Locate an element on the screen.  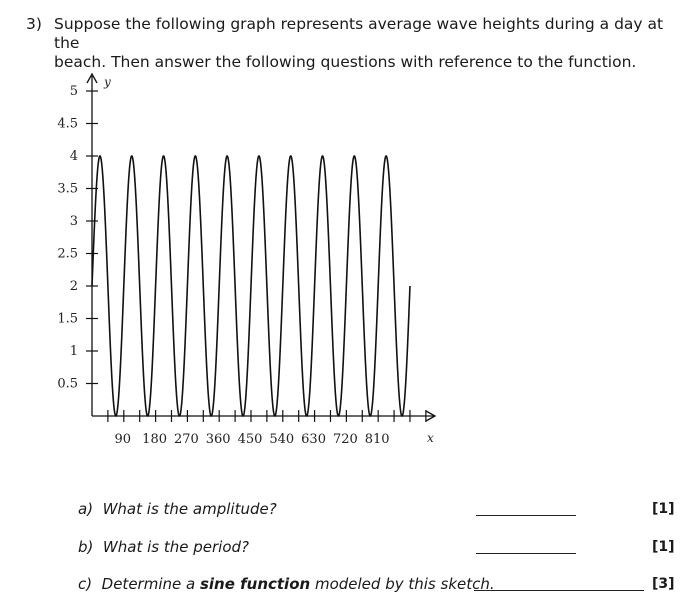
subquestion-a-prefix: a) is located at coordinates (86, 509).